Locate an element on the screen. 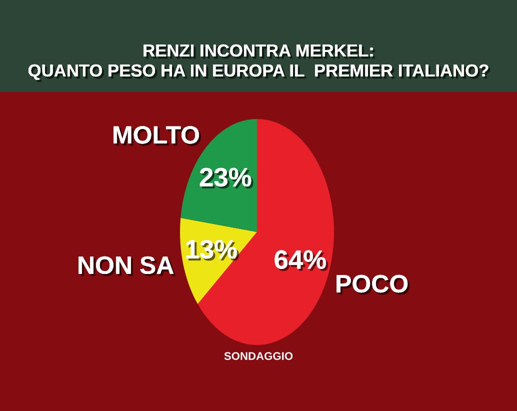  slice-label: POCO is located at coordinates (373, 284).